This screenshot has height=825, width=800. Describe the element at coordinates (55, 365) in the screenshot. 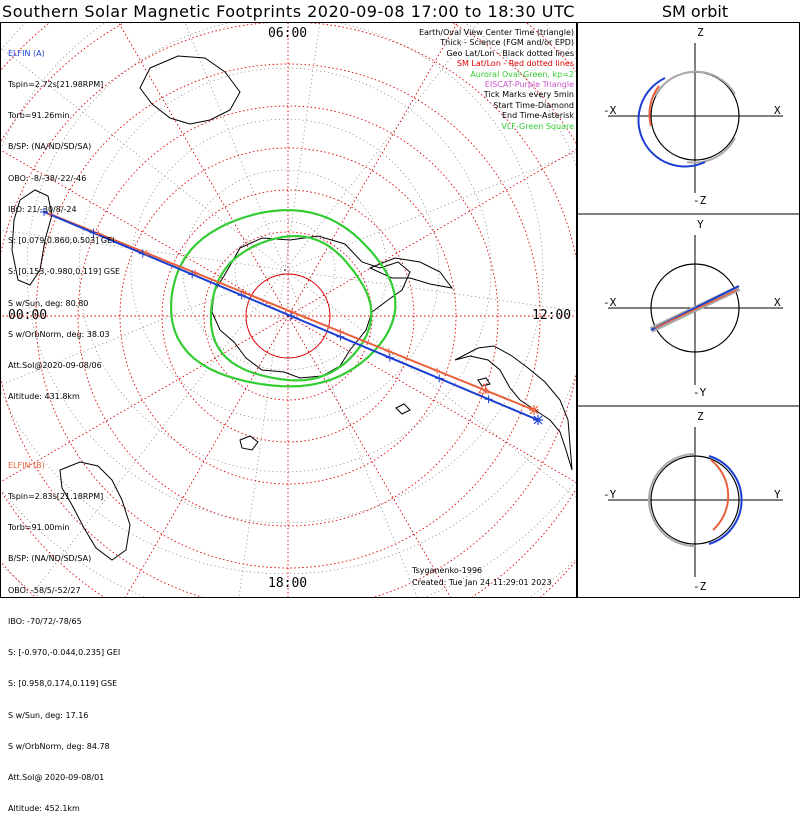

I see `elfin-a-line: Att.Sol@2020-09-08/06` at that location.